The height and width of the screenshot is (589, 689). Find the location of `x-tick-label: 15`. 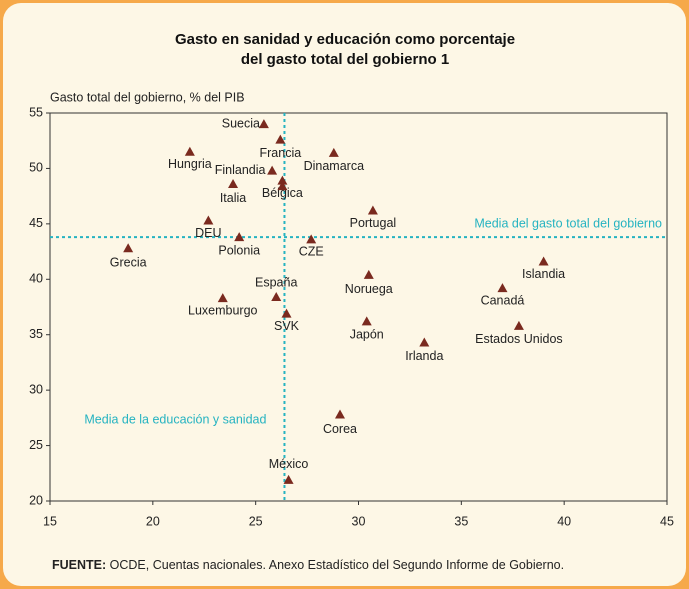

x-tick-label: 15 is located at coordinates (50, 521).